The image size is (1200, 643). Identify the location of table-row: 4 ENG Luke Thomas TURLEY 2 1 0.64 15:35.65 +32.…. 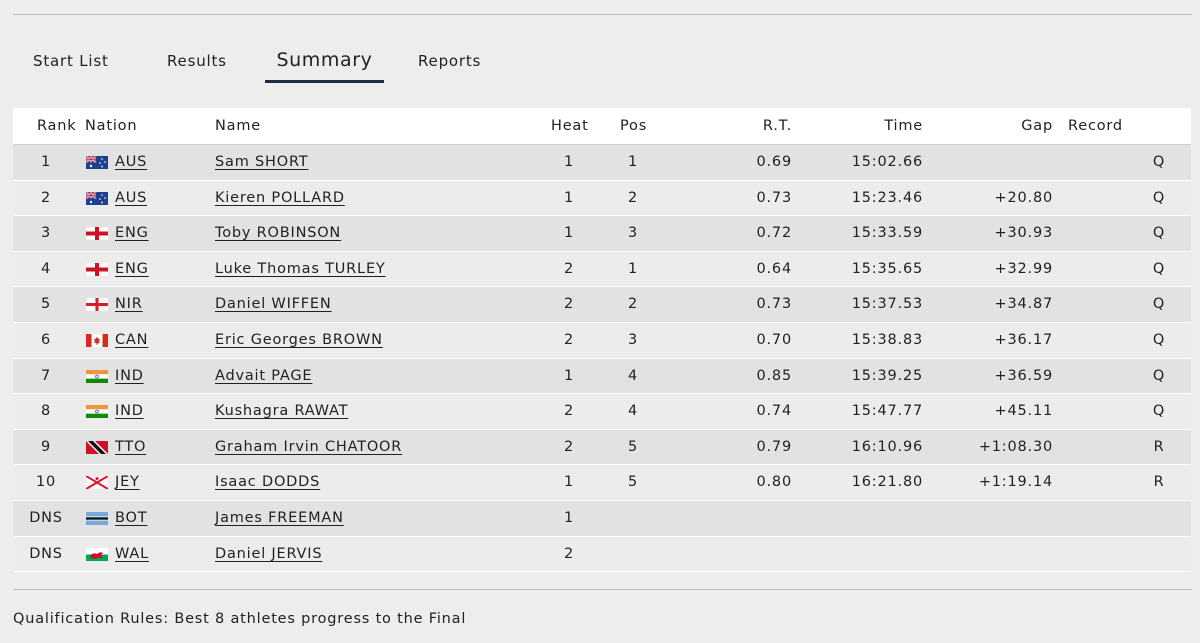
(602, 269).